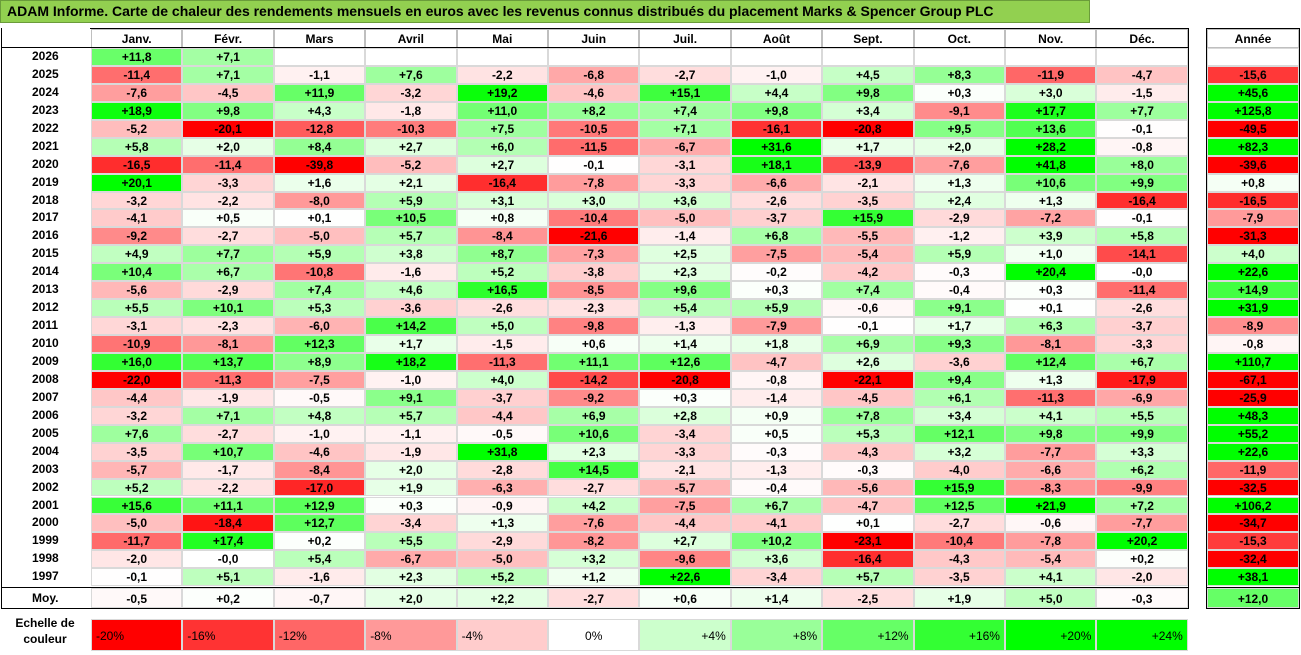  I want to click on month-header: Avril, so click(411, 38).